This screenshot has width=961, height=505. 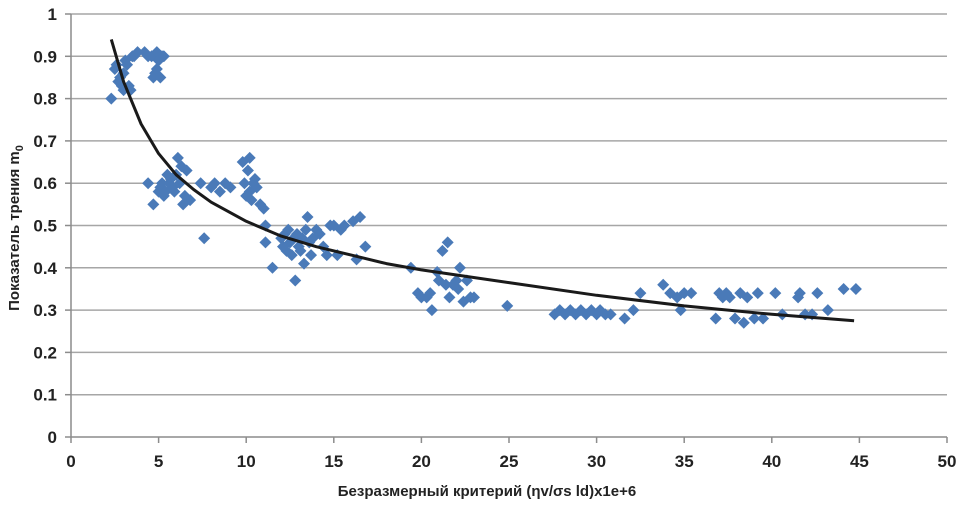 I want to click on x-tick-label: 5, so click(x=158, y=461).